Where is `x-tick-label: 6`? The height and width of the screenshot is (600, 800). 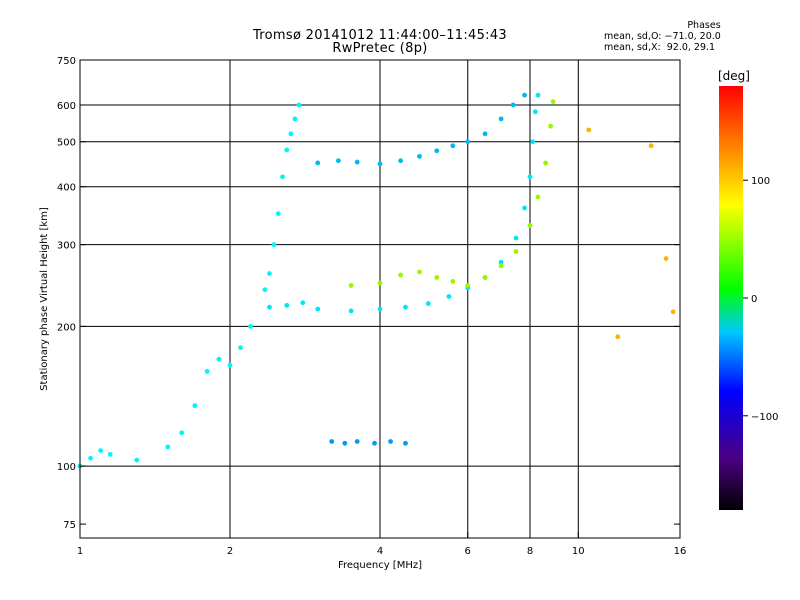 x-tick-label: 6 is located at coordinates (468, 551).